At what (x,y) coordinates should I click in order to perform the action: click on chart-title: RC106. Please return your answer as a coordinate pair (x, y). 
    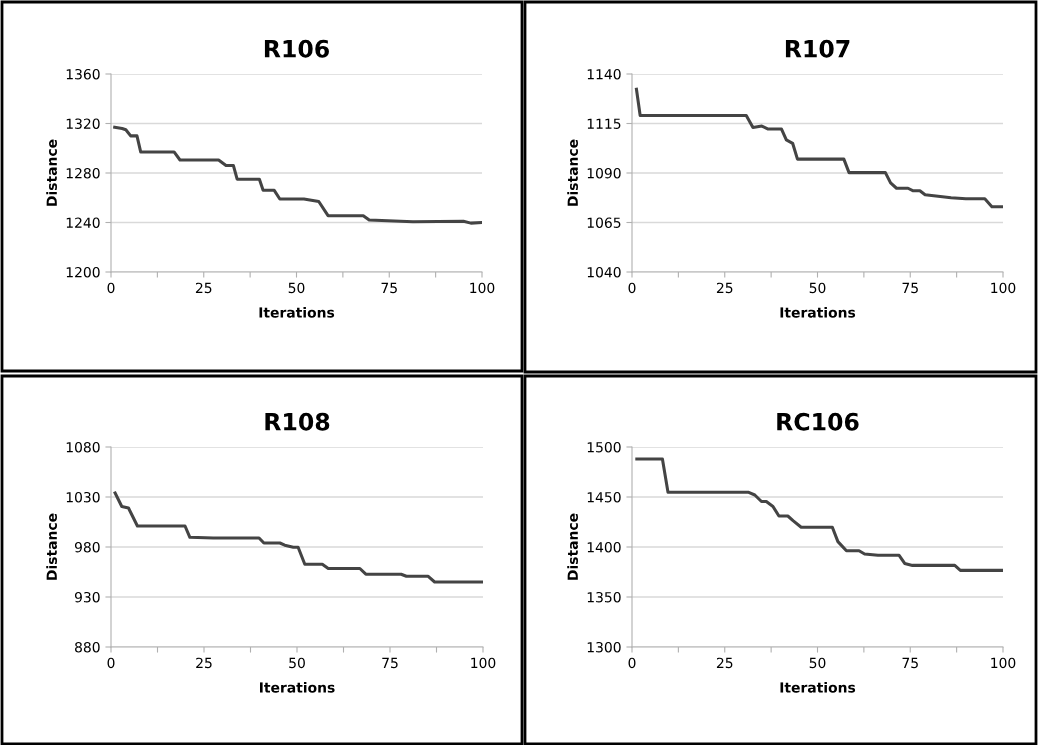
    Looking at the image, I should click on (818, 421).